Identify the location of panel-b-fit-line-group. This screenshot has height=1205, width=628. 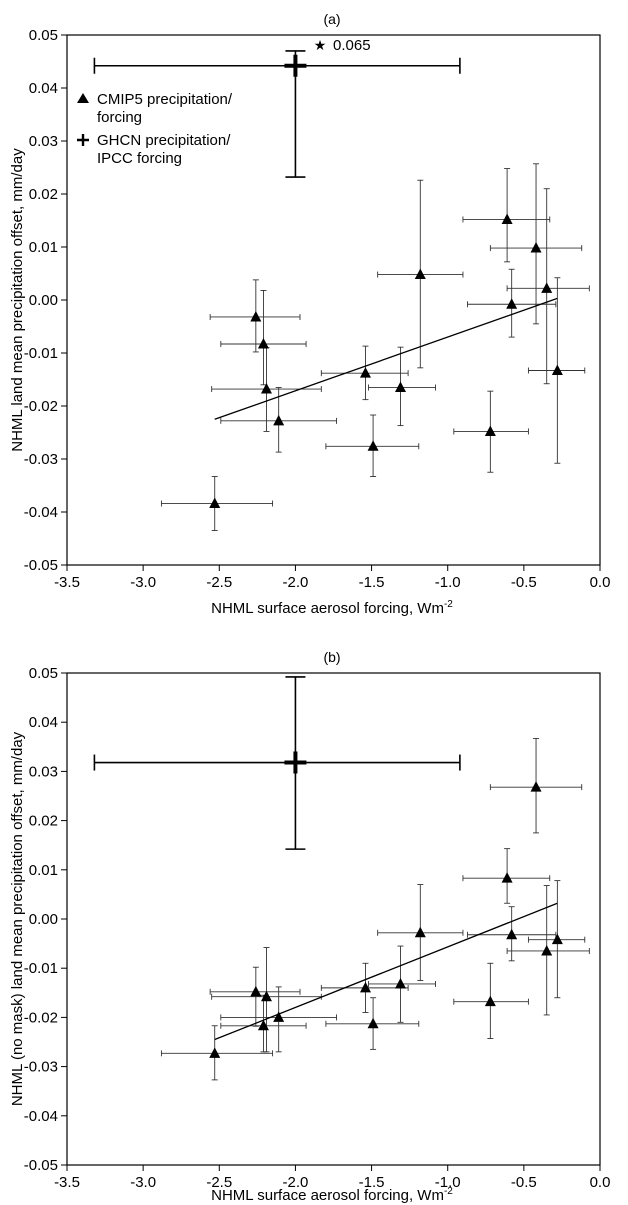
(386, 971).